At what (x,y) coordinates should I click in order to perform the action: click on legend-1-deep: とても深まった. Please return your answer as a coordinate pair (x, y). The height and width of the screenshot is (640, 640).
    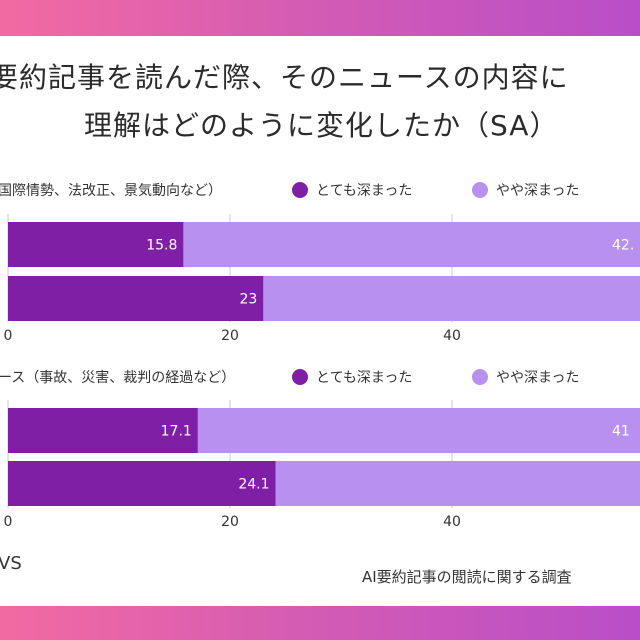
    Looking at the image, I should click on (352, 190).